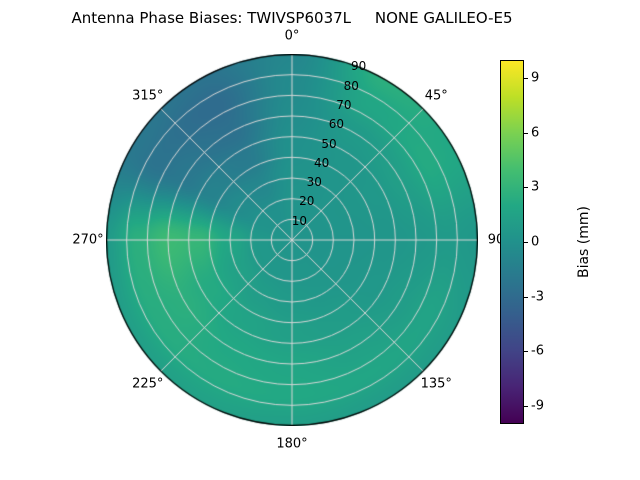  I want to click on theta-tick-label: 225°, so click(148, 384).